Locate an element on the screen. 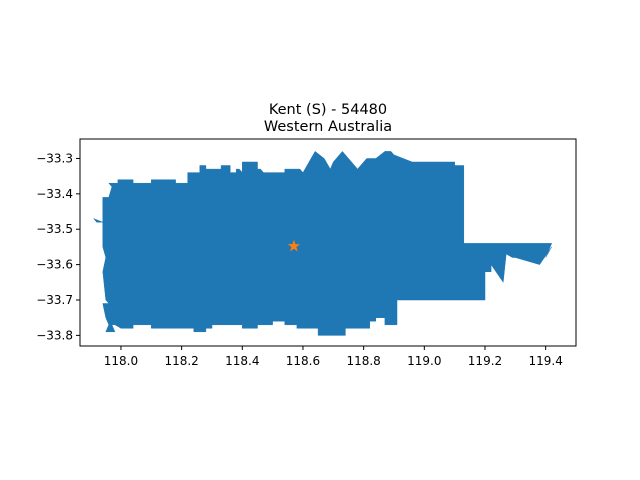  y-tick-label: −33.3 is located at coordinates (54, 158).